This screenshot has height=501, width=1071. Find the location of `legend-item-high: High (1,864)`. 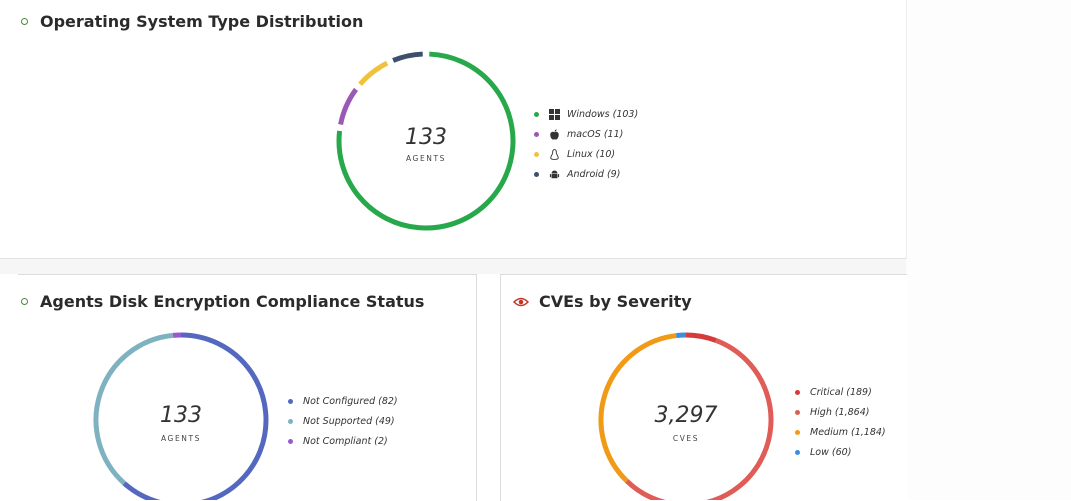

legend-item-high: High (1,864) is located at coordinates (840, 412).